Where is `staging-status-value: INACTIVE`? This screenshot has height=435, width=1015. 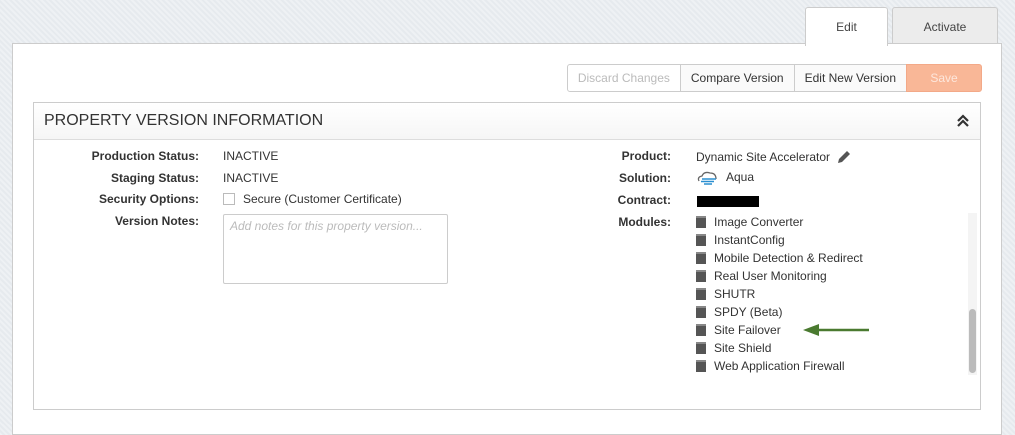
staging-status-value: INACTIVE is located at coordinates (251, 178).